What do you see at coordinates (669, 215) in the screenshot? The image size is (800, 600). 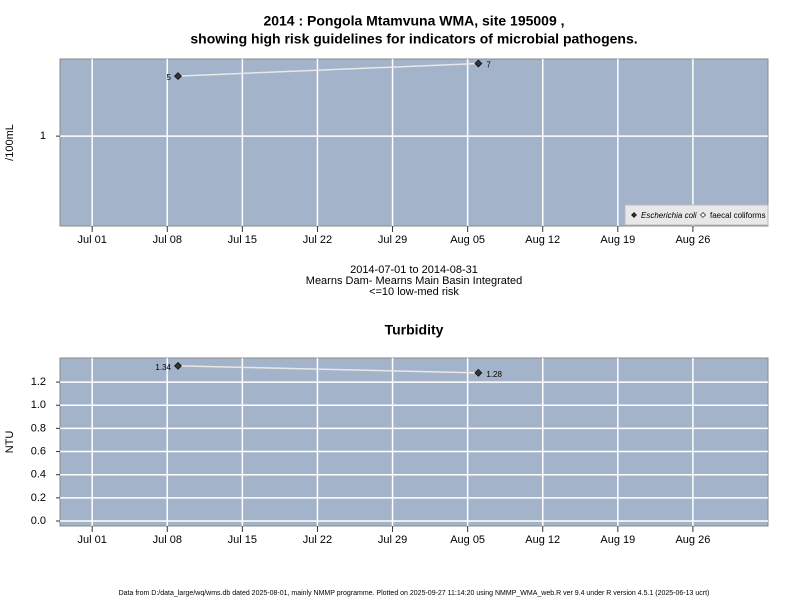 I see `legend-label: Escherichia coli` at bounding box center [669, 215].